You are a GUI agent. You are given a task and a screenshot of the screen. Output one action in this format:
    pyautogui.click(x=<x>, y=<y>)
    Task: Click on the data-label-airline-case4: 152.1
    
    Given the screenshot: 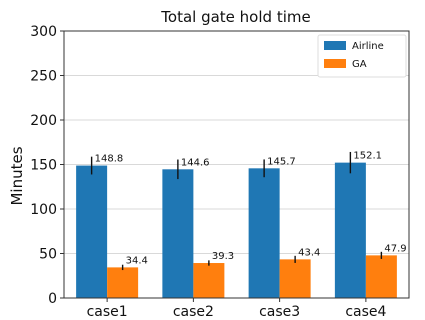 What is the action you would take?
    pyautogui.click(x=367, y=156)
    